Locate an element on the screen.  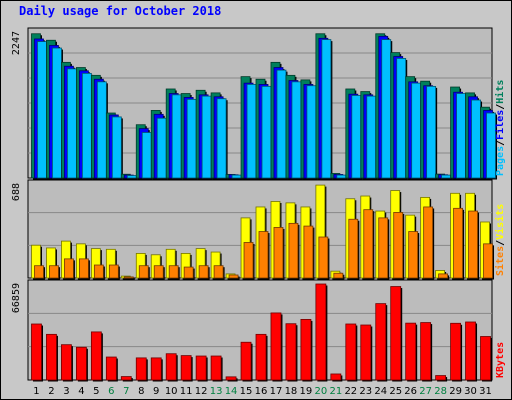
legend-entry-kbytes: KBytes is located at coordinates (500, 360).